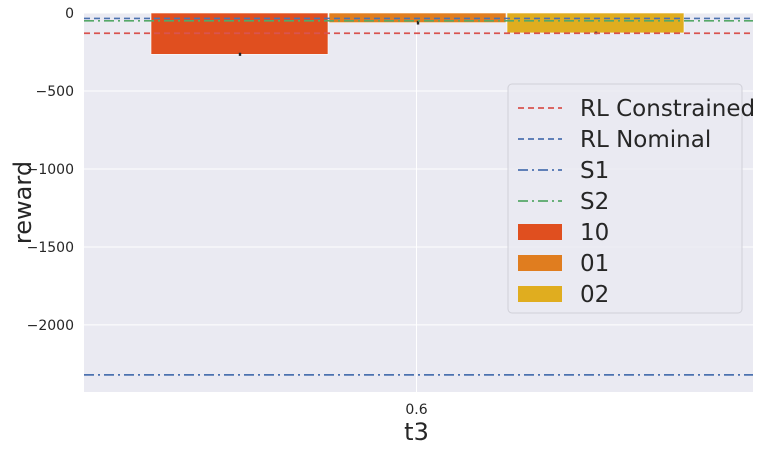 The height and width of the screenshot is (450, 759). I want to click on legend-label: 10, so click(594, 233).